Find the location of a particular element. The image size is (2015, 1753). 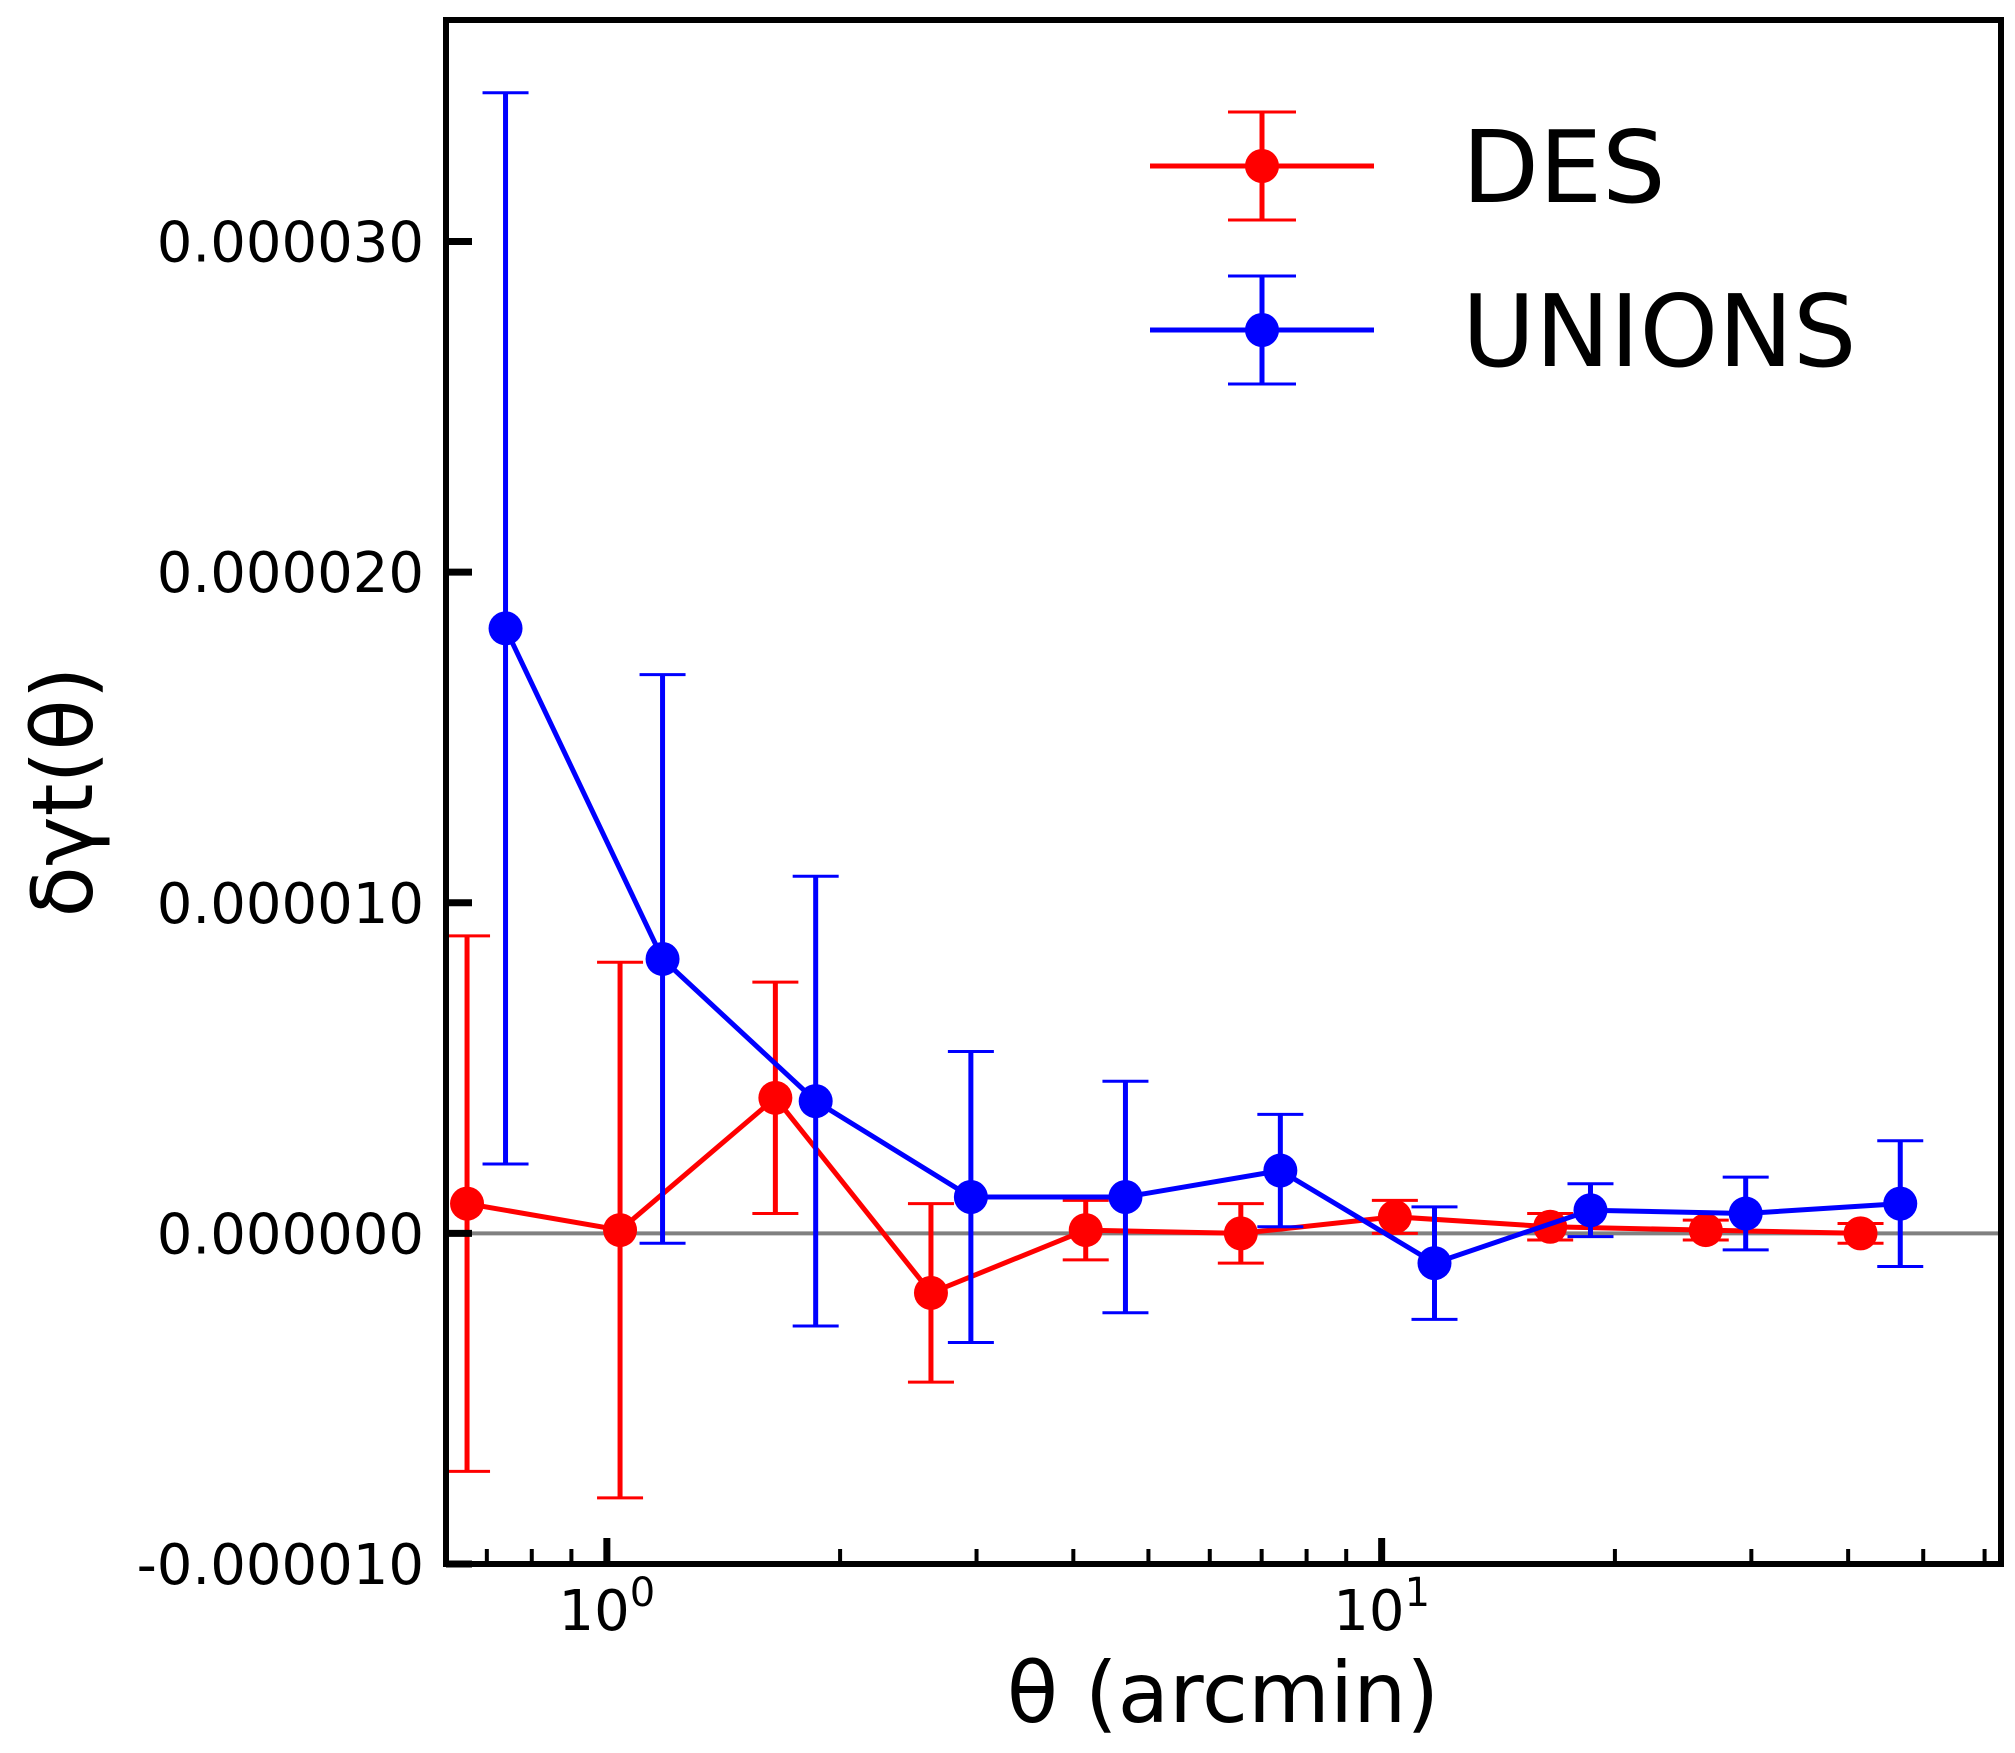

y-tick-label: 0.000010 is located at coordinates (290, 904).